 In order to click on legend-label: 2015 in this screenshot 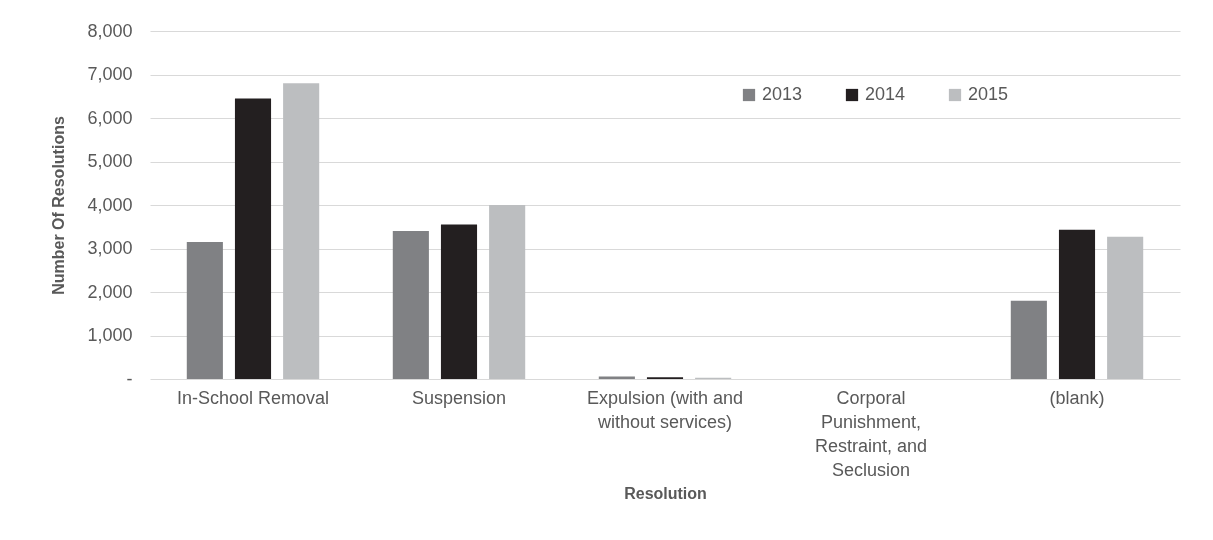, I will do `click(988, 94)`.